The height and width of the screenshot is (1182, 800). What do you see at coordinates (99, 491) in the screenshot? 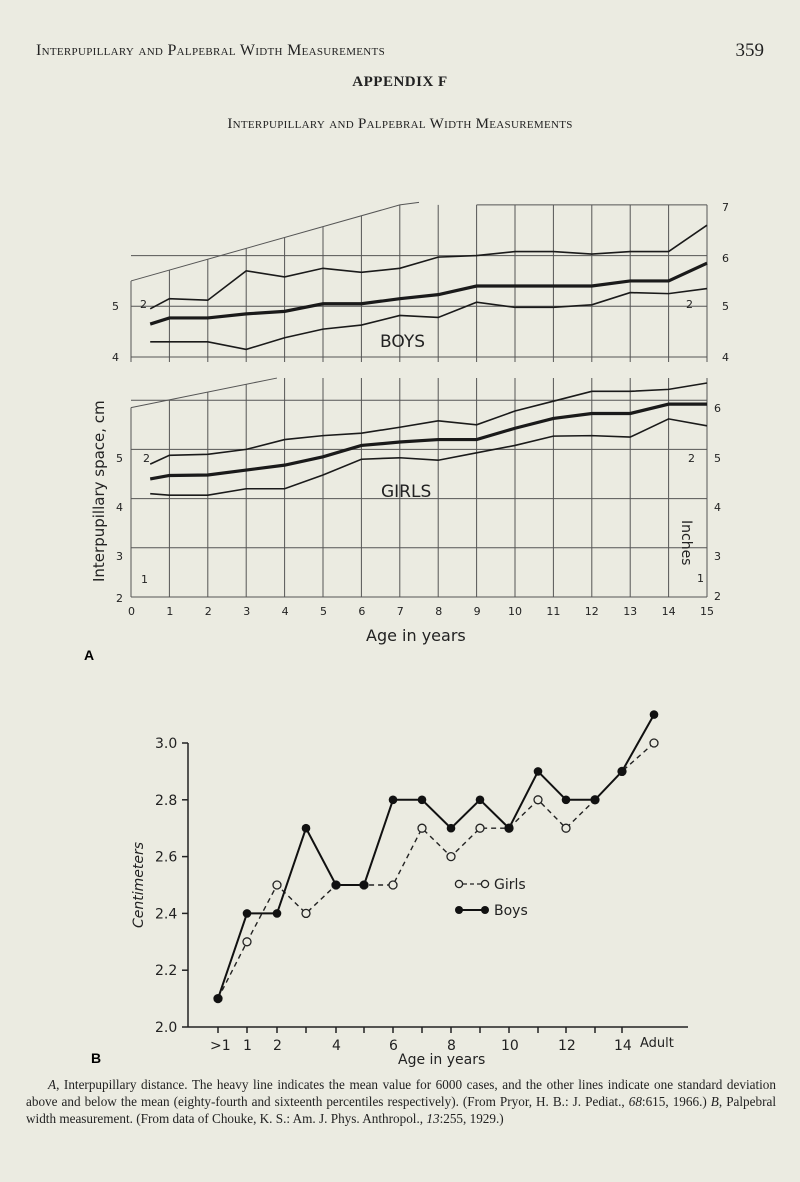
I see `panel-a-ylabel: Interpupillary space, cm` at bounding box center [99, 491].